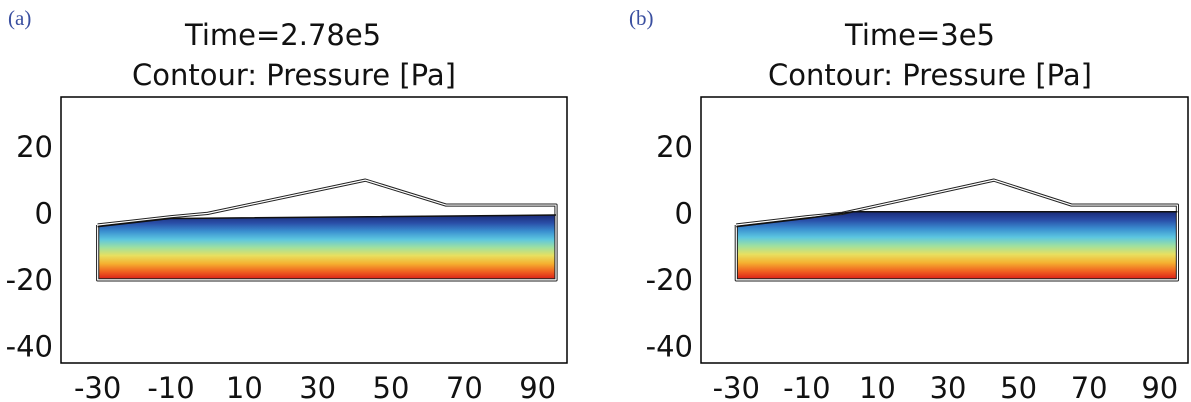 The height and width of the screenshot is (402, 1191). Describe the element at coordinates (283, 35) in the screenshot. I see `chart-title: Time=2.78e5` at that location.